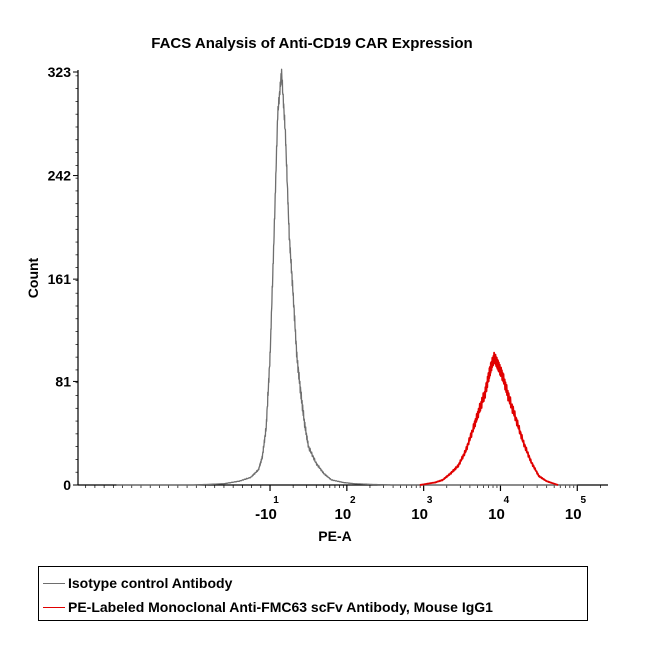  I want to click on y-tick-label: 242, so click(60, 176).